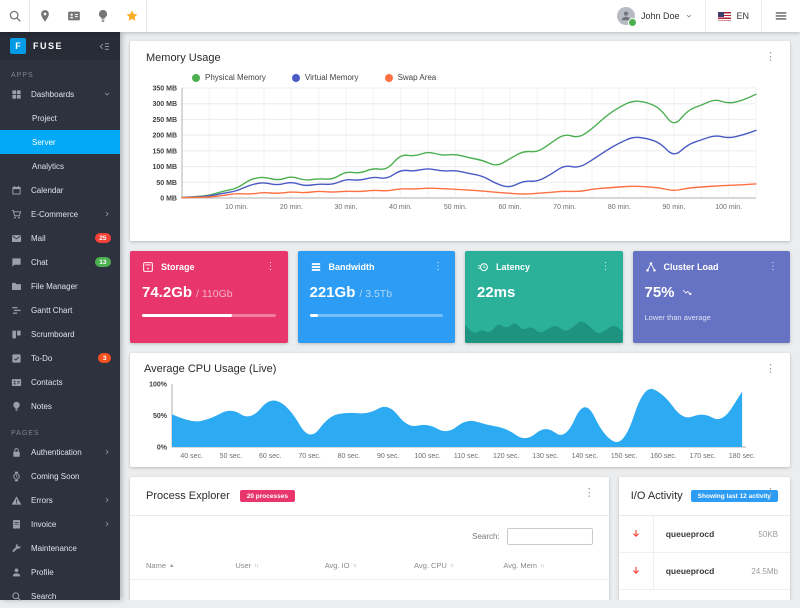 This screenshot has width=800, height=608. I want to click on latency-card: Latency ⋮ 22ms, so click(544, 297).